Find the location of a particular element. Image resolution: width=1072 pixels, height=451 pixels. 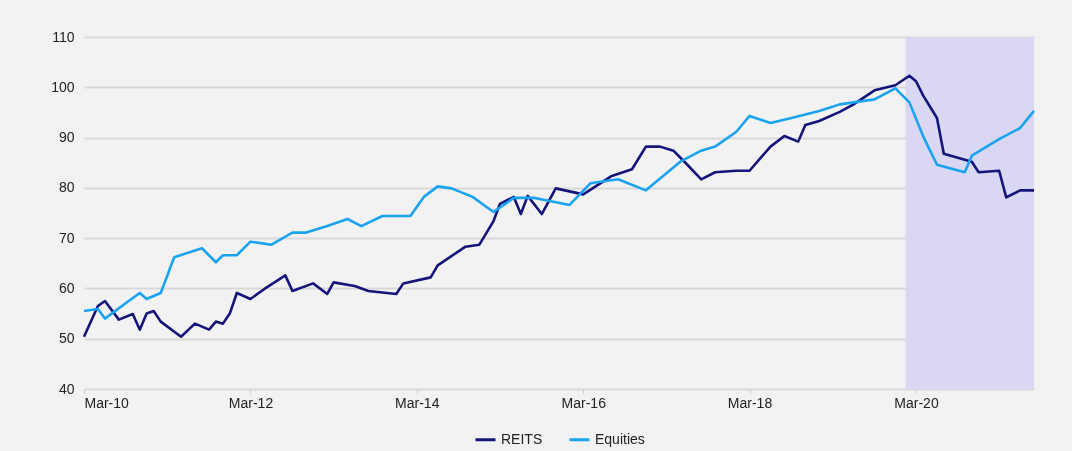

y-tick-label: 40 is located at coordinates (66, 388).